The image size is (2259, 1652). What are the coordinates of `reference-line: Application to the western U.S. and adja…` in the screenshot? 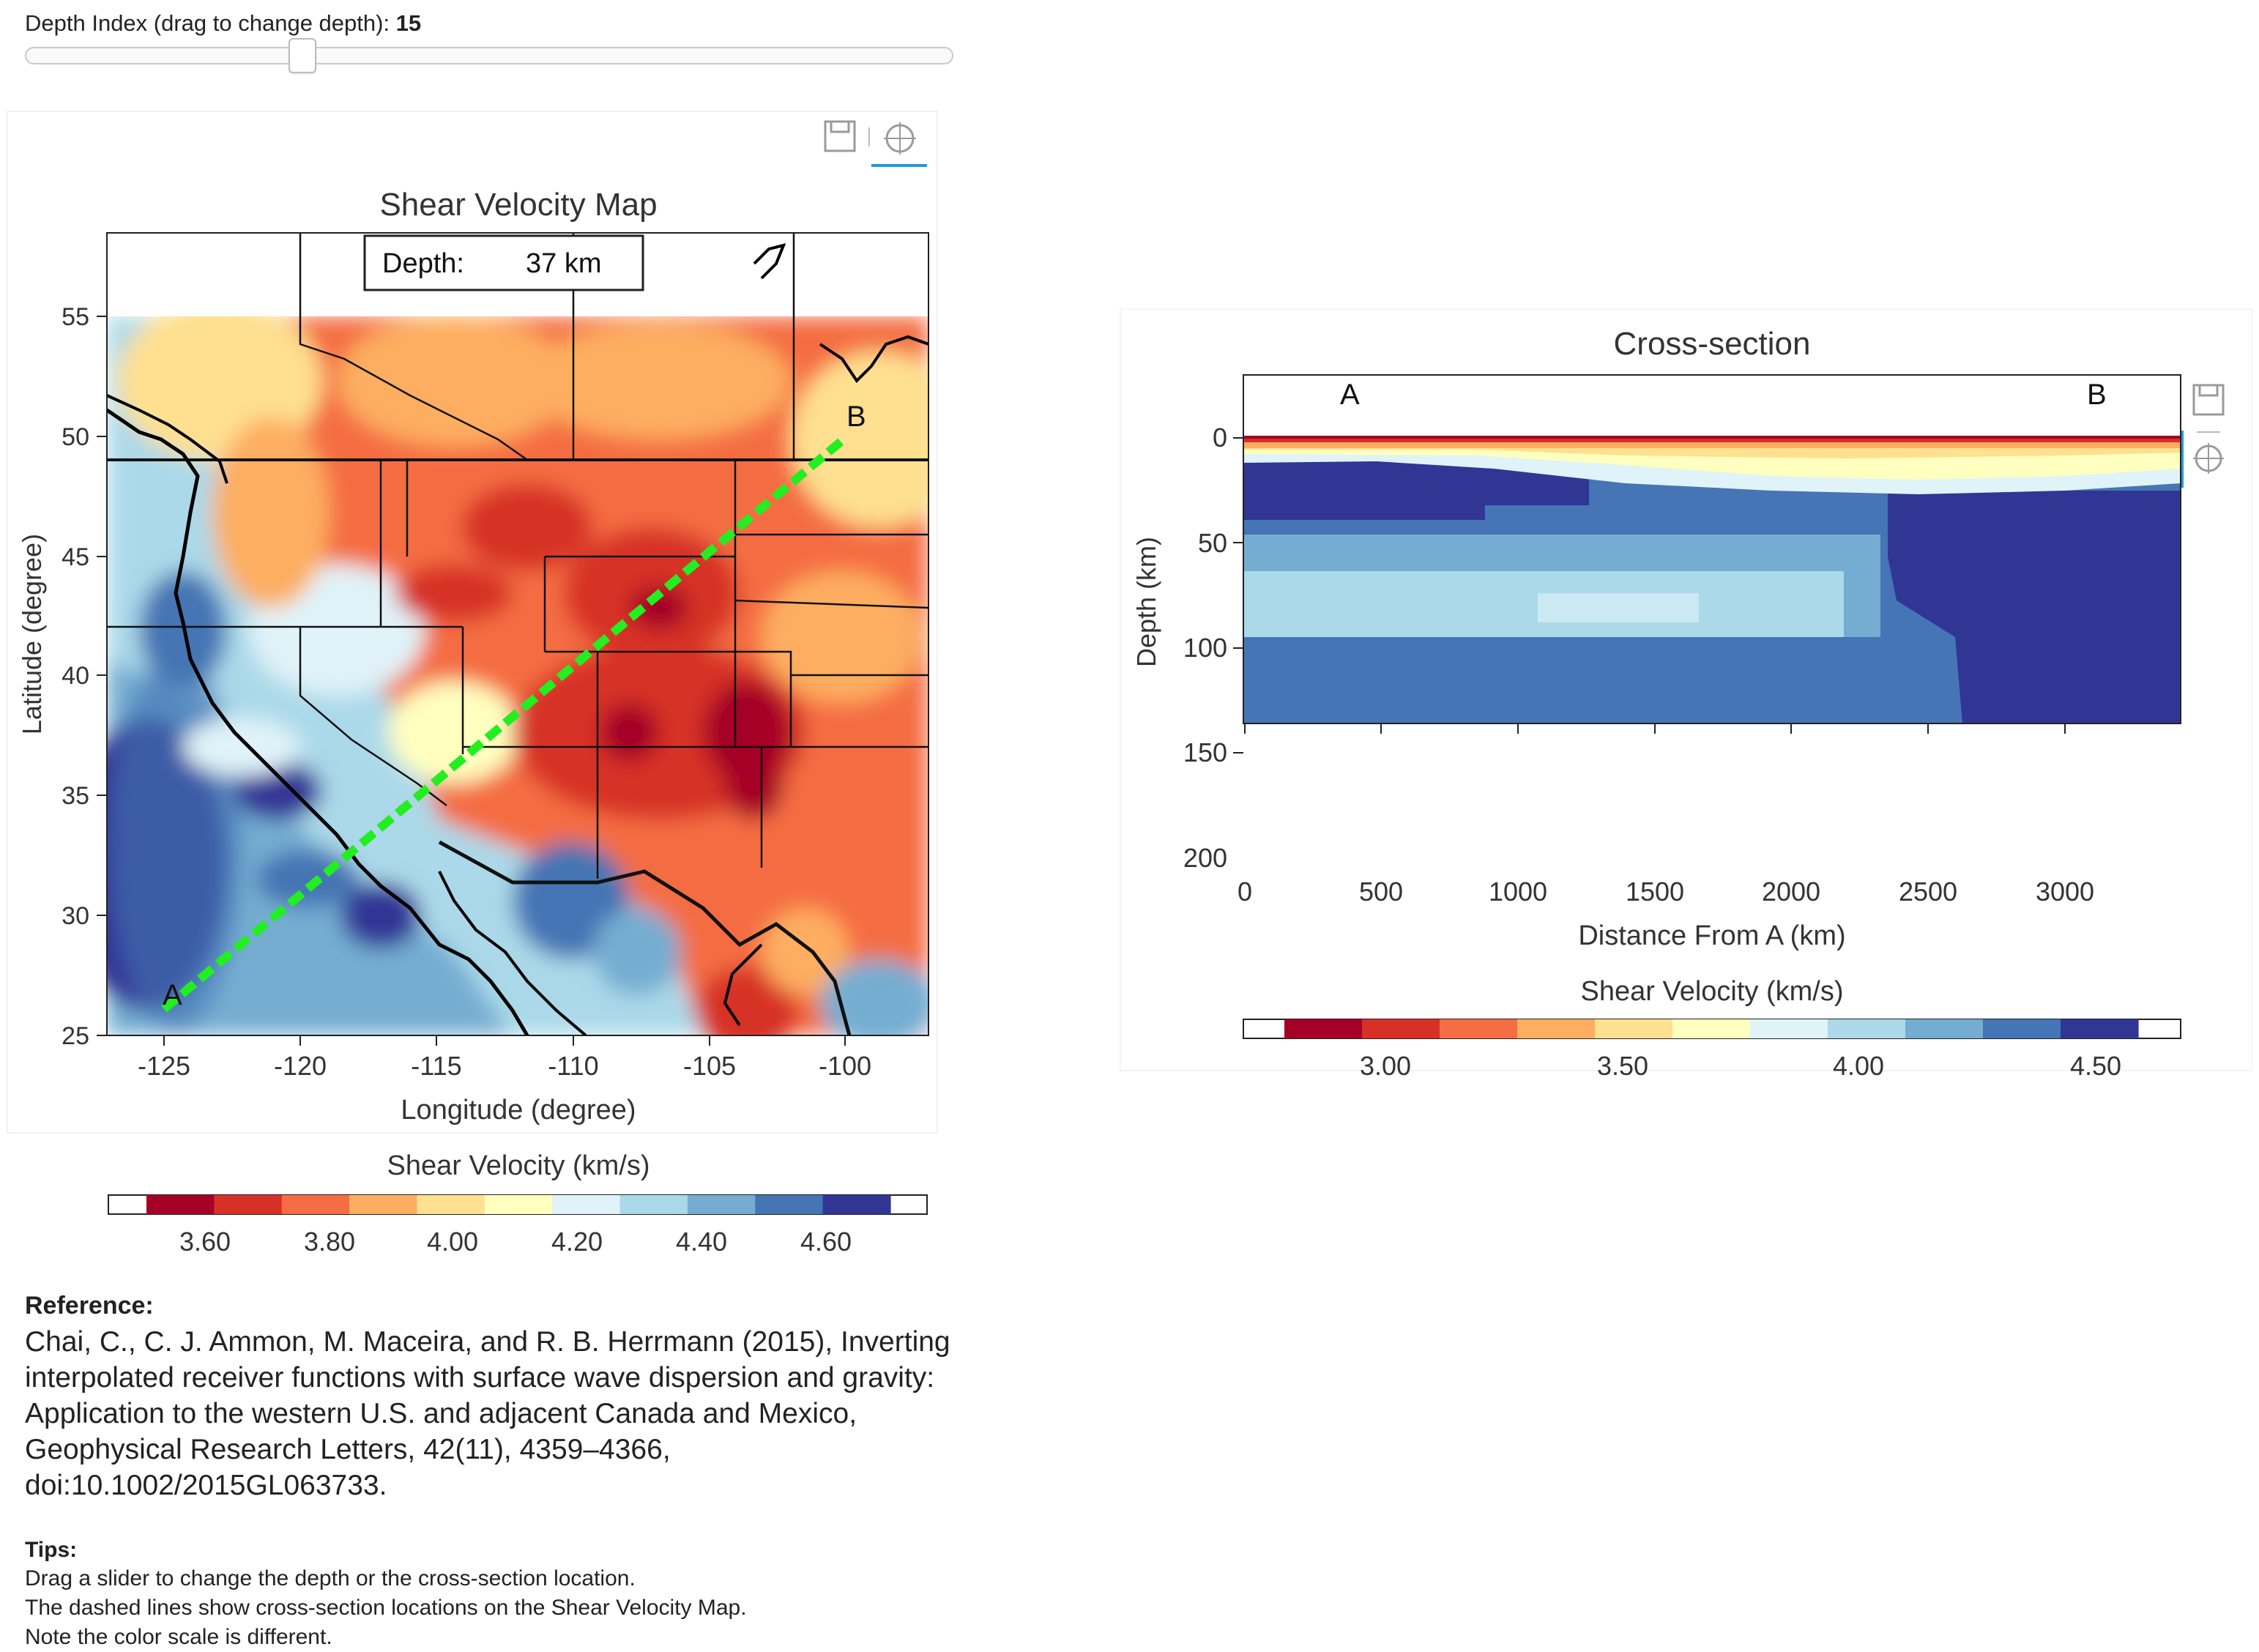 It's located at (441, 1413).